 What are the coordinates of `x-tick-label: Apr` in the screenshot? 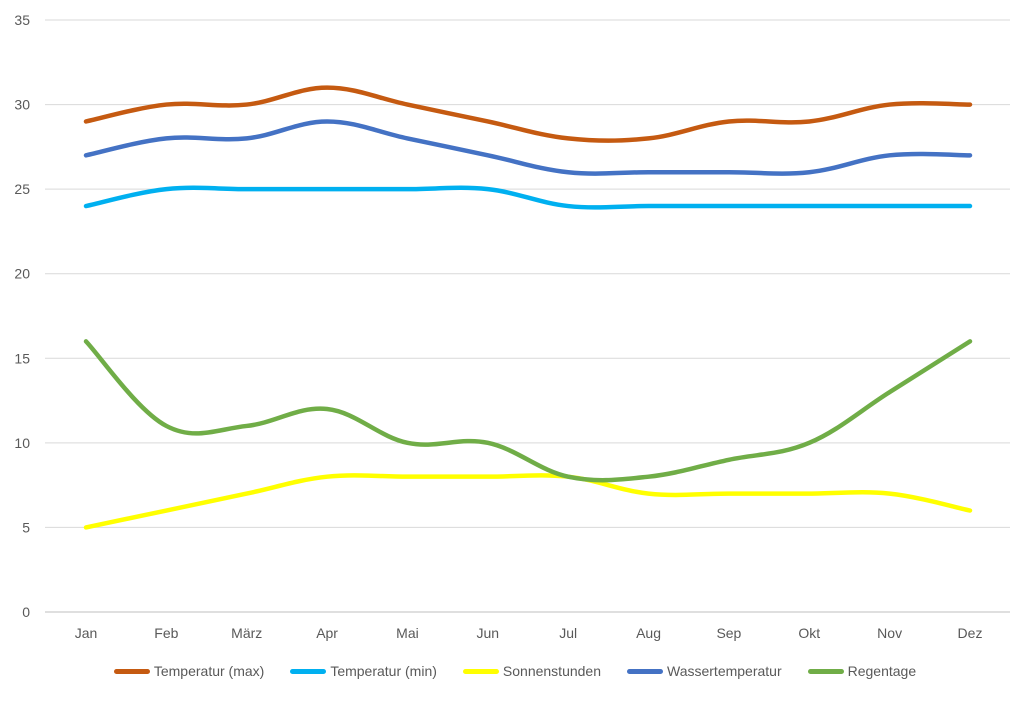 It's located at (327, 633).